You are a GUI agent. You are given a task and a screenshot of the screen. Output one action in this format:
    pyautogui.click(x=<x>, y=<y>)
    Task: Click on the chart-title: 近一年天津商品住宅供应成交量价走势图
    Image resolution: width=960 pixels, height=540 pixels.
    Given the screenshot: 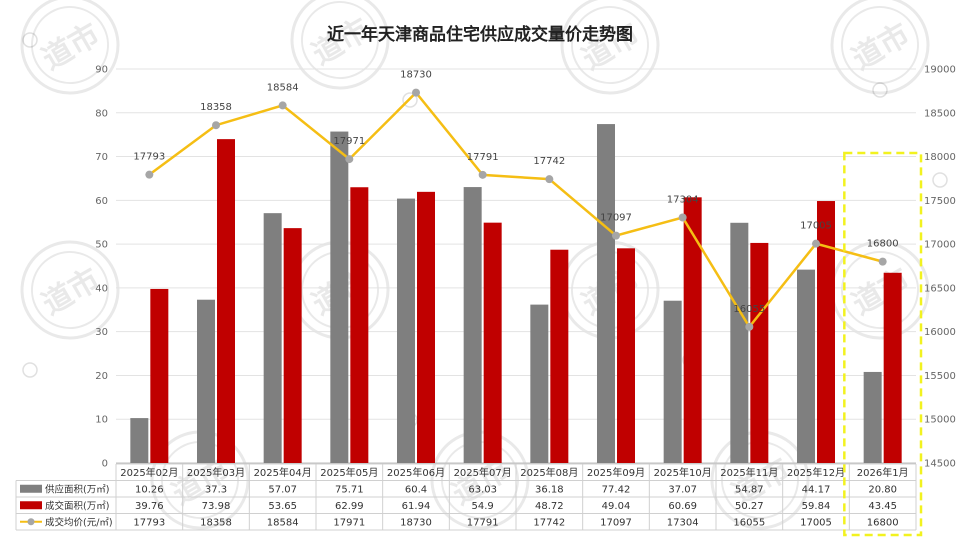 What is the action you would take?
    pyautogui.click(x=480, y=35)
    